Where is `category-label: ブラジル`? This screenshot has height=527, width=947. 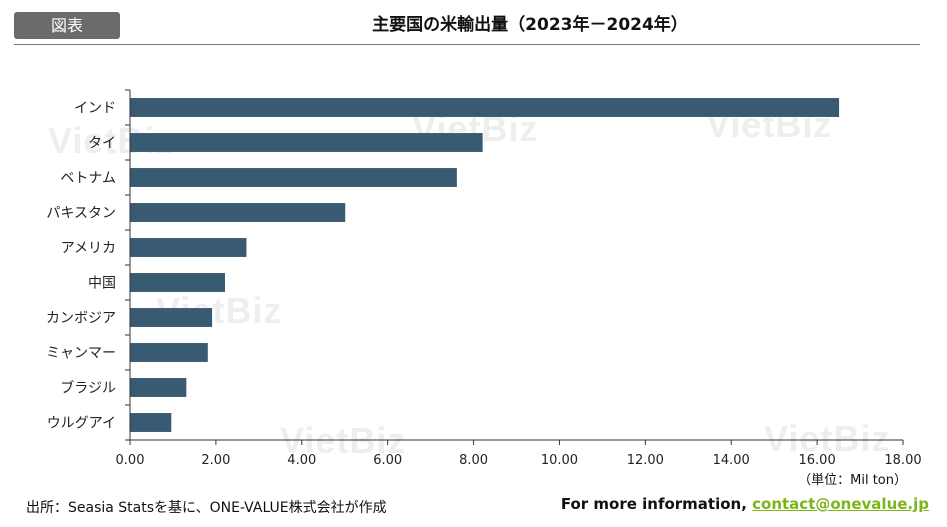 category-label: ブラジル is located at coordinates (88, 388).